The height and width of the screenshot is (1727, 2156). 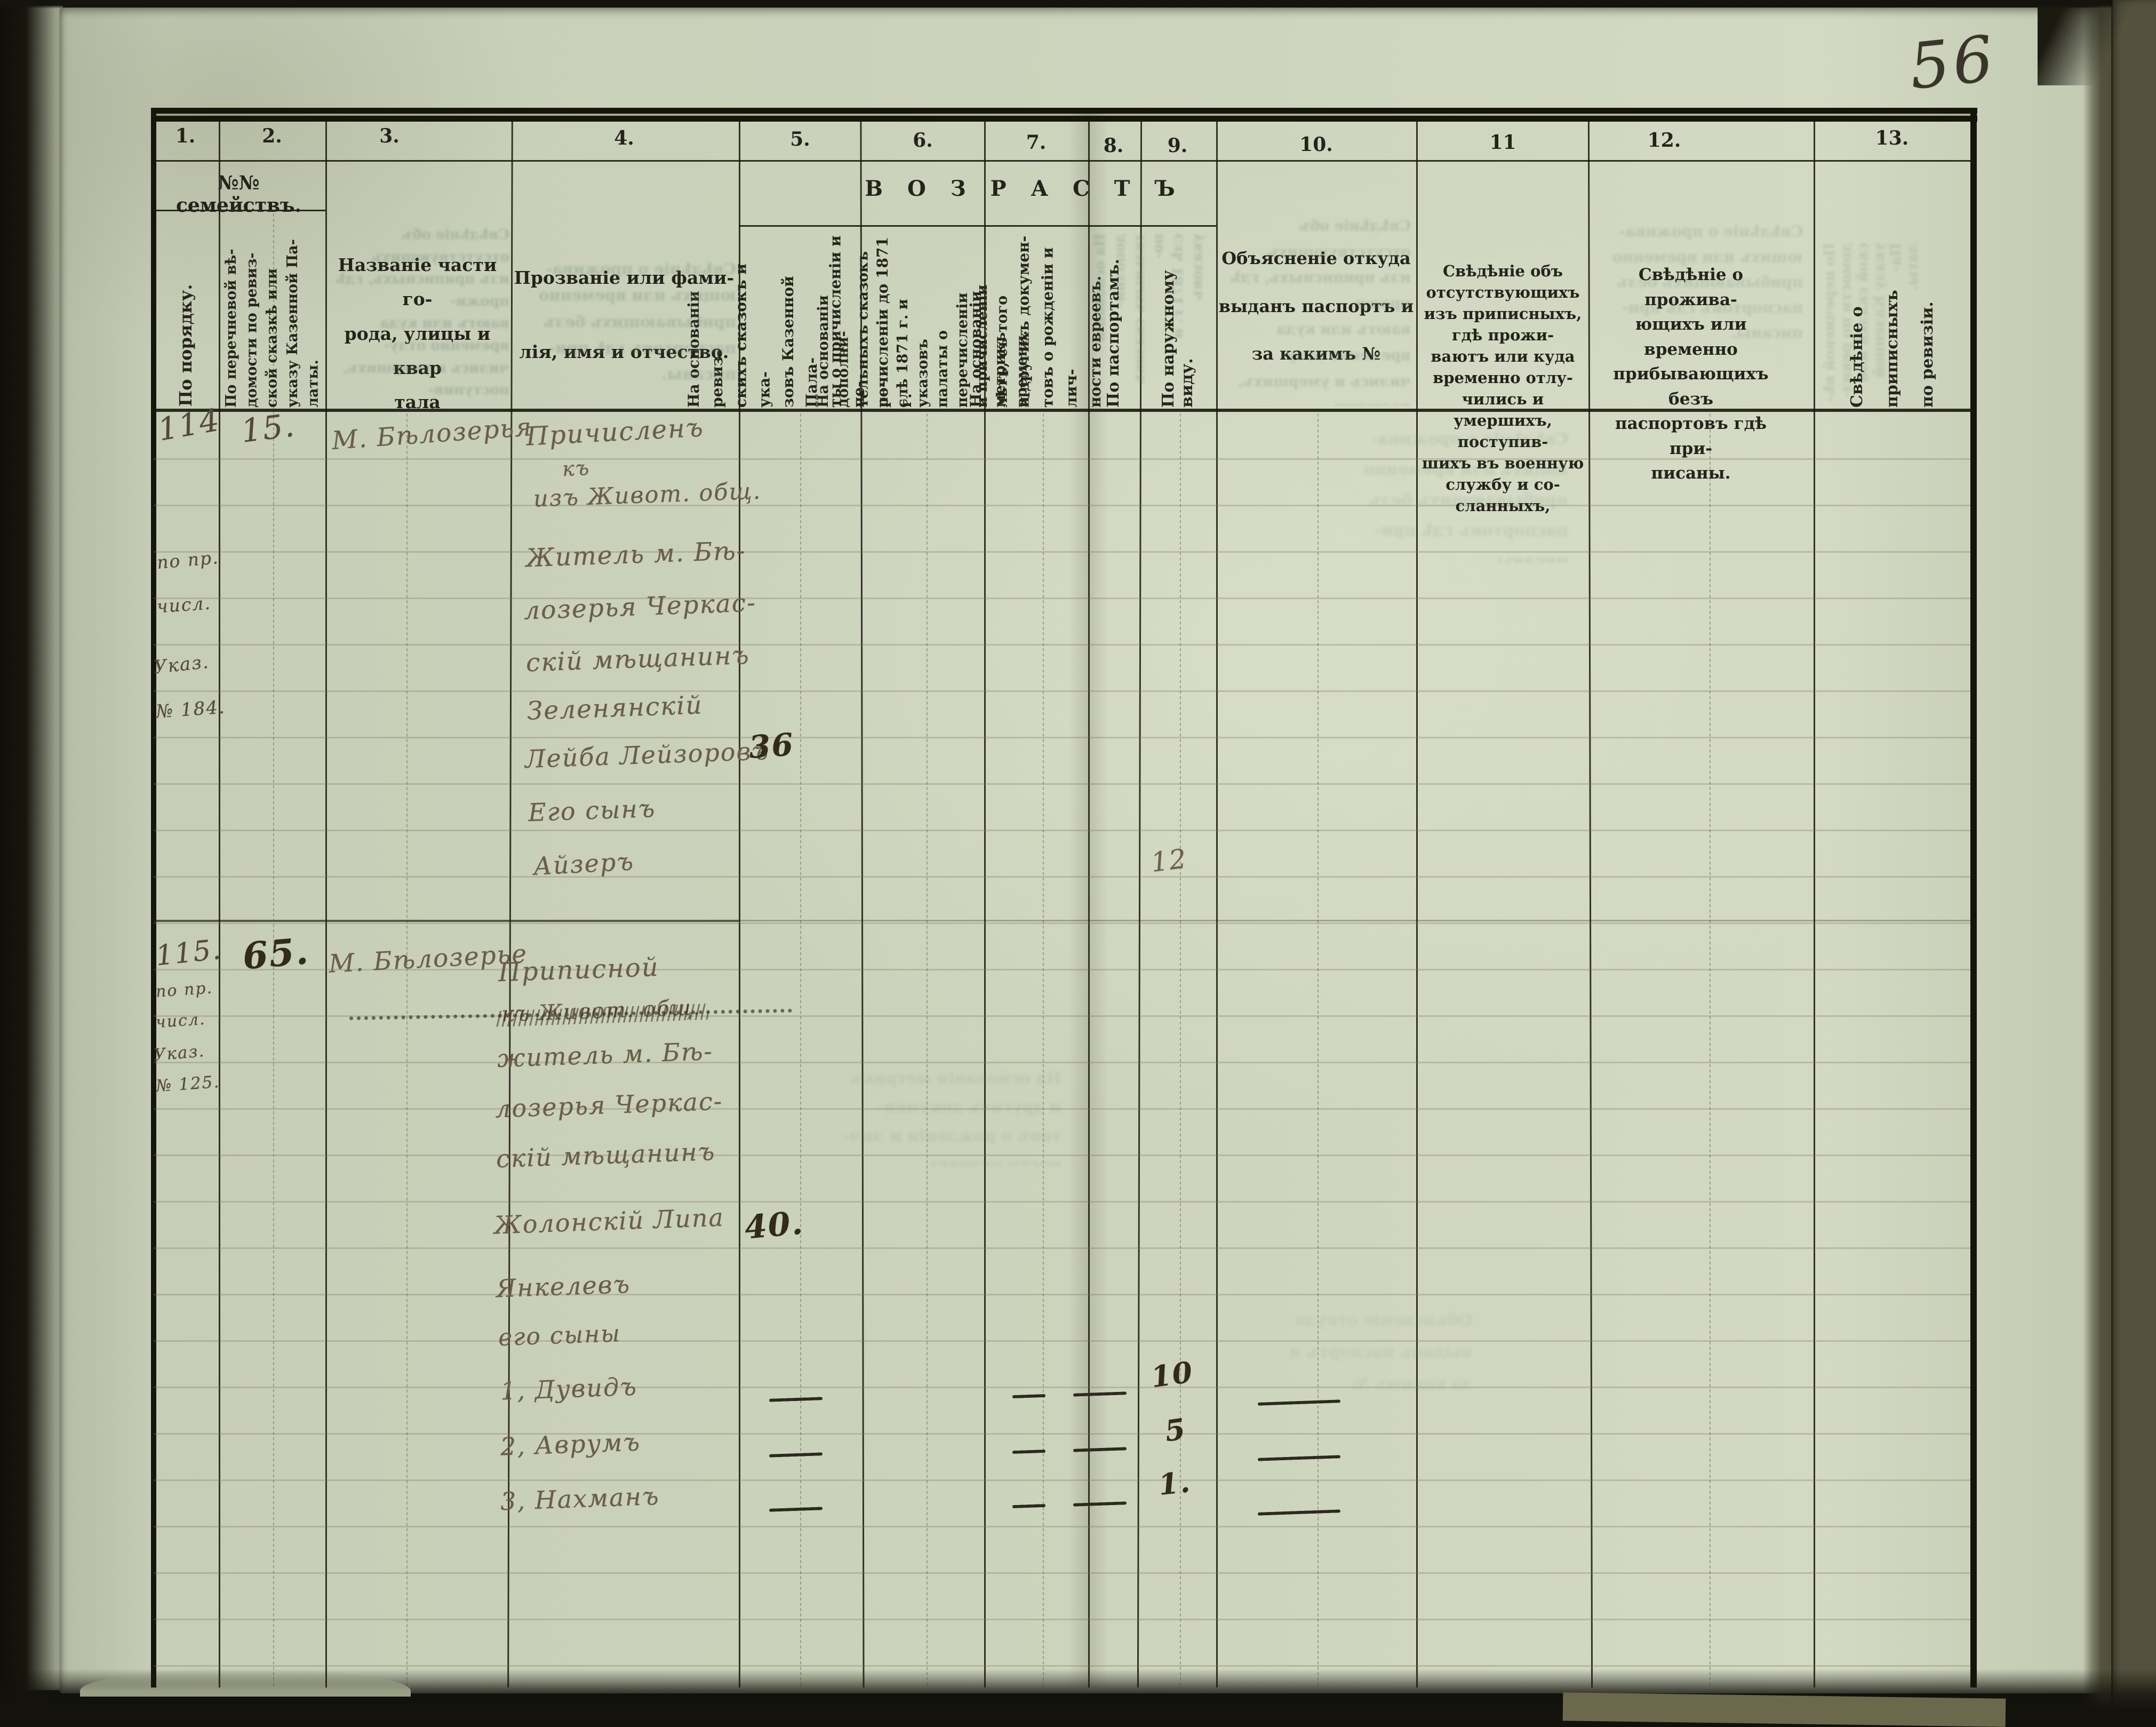 What do you see at coordinates (1355, 920) in the screenshot?
I see `record-separator-faint` at bounding box center [1355, 920].